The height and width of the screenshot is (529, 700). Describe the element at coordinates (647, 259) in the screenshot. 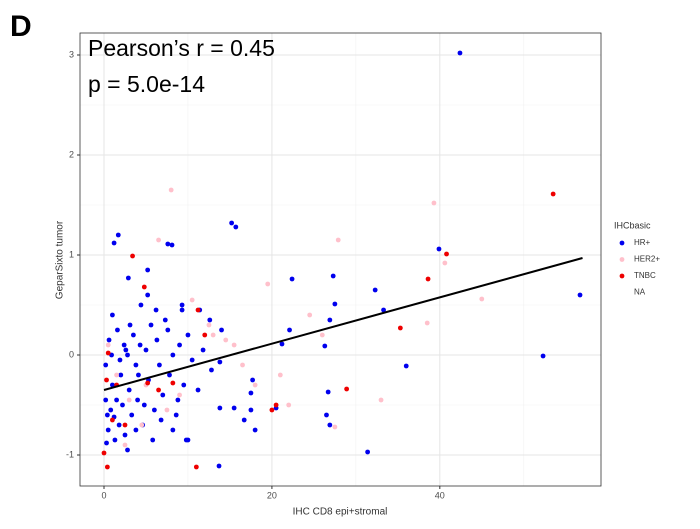

I see `legend-label: HER2+` at that location.